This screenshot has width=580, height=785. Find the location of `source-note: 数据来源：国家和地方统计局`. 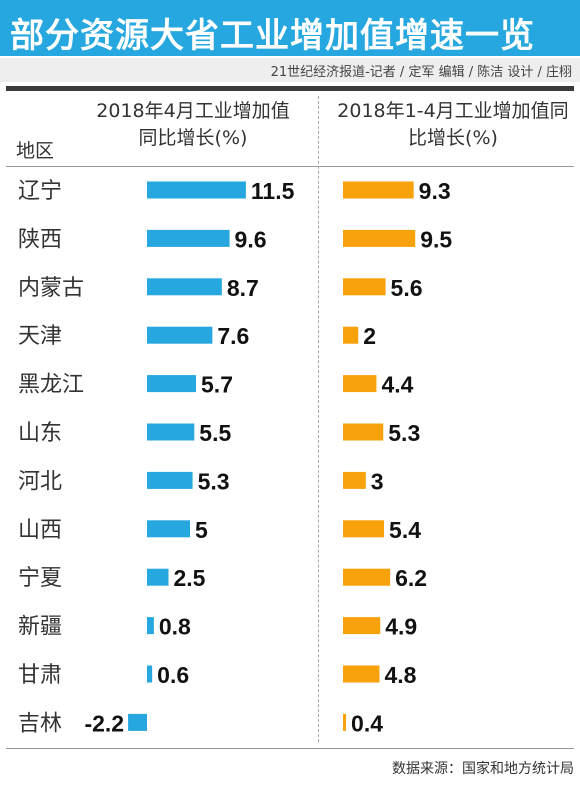

source-note: 数据来源：国家和地方统计局 is located at coordinates (483, 769).